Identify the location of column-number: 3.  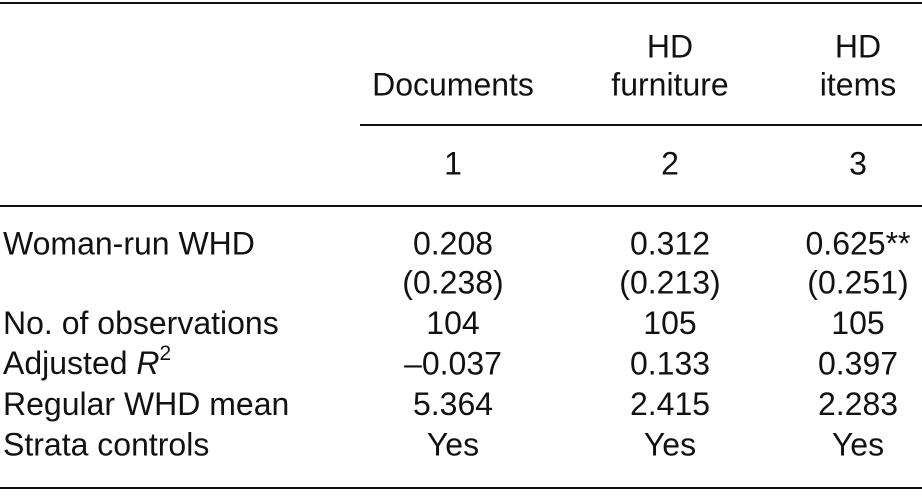
(858, 163).